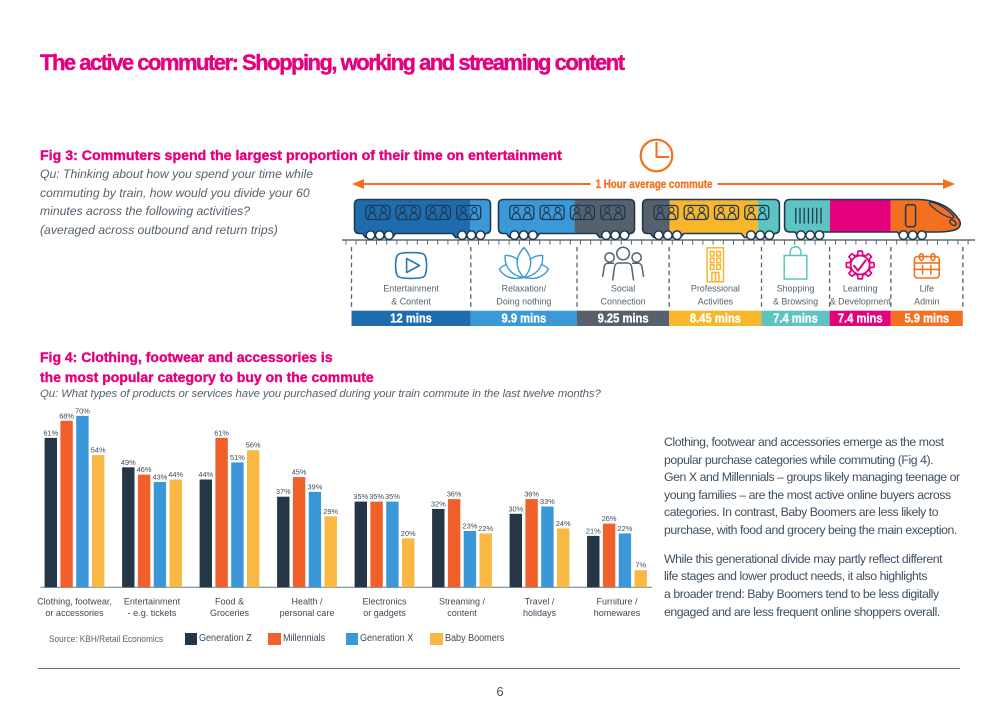 This screenshot has width=1000, height=708. What do you see at coordinates (462, 613) in the screenshot?
I see `svg-text: content` at bounding box center [462, 613].